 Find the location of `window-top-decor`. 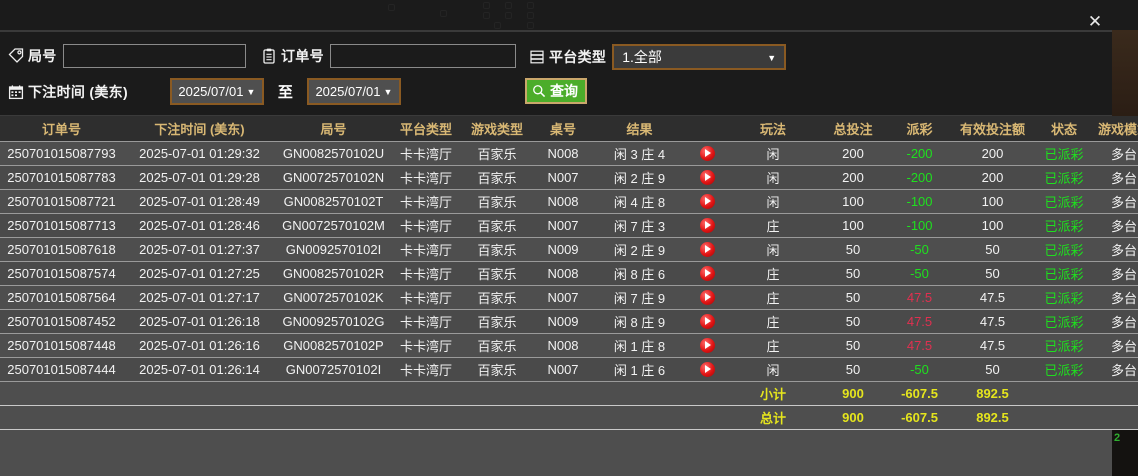

window-top-decor is located at coordinates (569, 15).